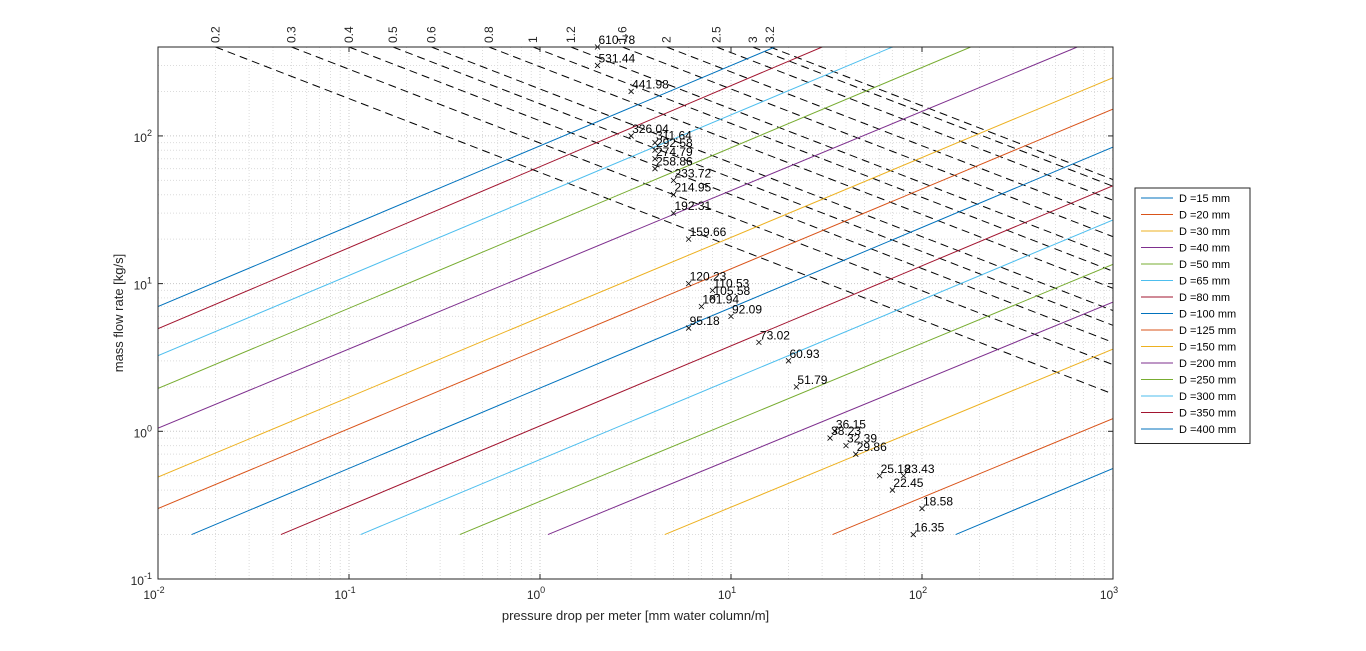  Describe the element at coordinates (691, 207) in the screenshot. I see `annotated-point-10: 192.31` at that location.